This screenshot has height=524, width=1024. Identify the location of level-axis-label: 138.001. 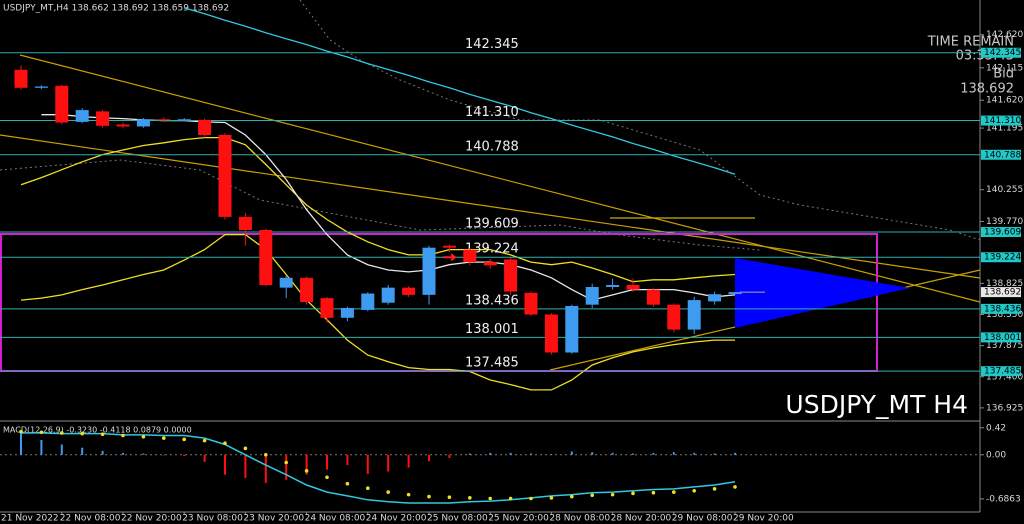
(1002, 338).